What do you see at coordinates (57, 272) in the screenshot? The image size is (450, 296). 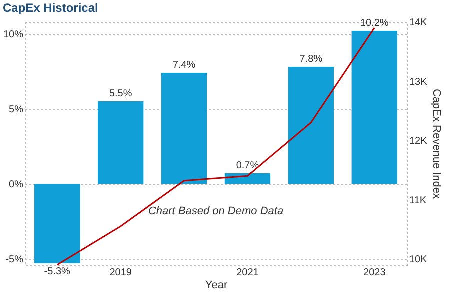 I see `data-label: -5.3%` at bounding box center [57, 272].